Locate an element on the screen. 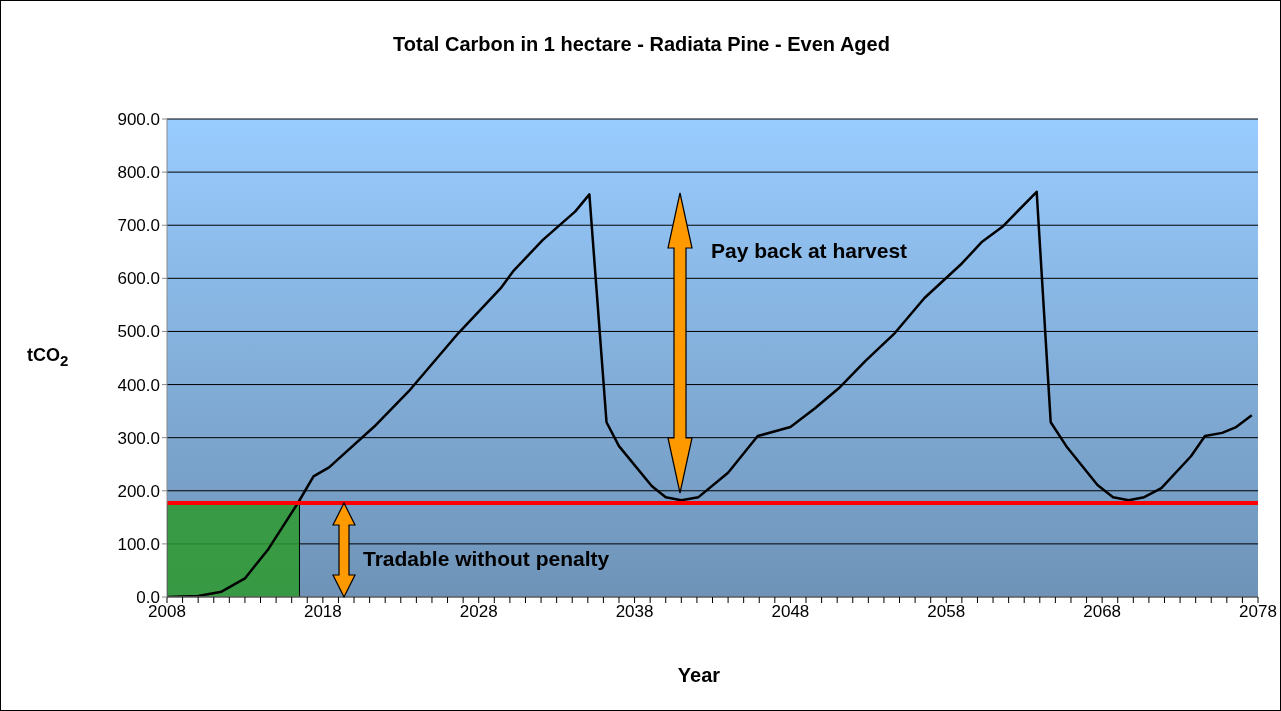 This screenshot has width=1281, height=711. y-tick-label: 500.0 is located at coordinates (138, 332).